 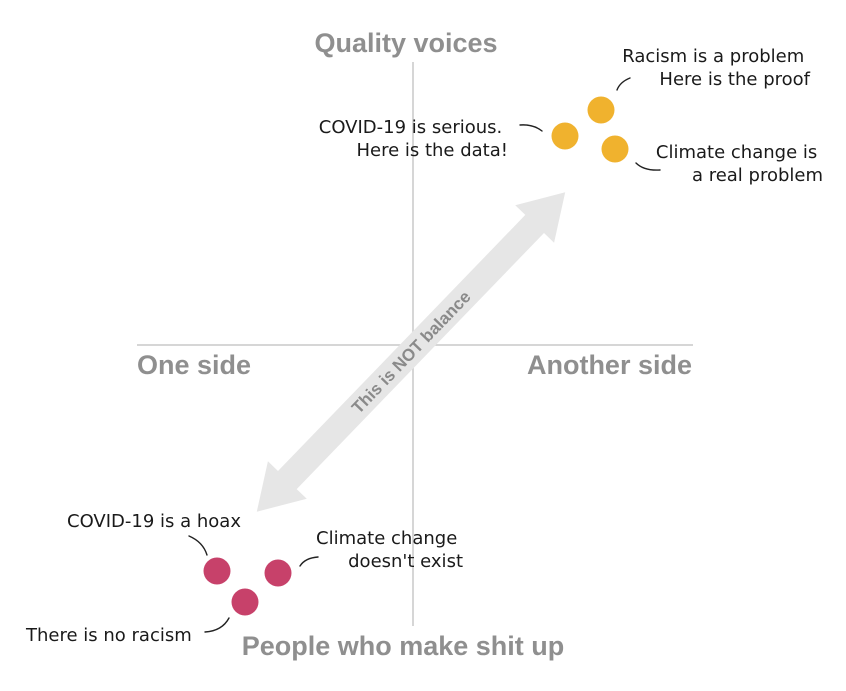 What do you see at coordinates (432, 150) in the screenshot?
I see `label-covid-serious-line2: Here is the data!` at bounding box center [432, 150].